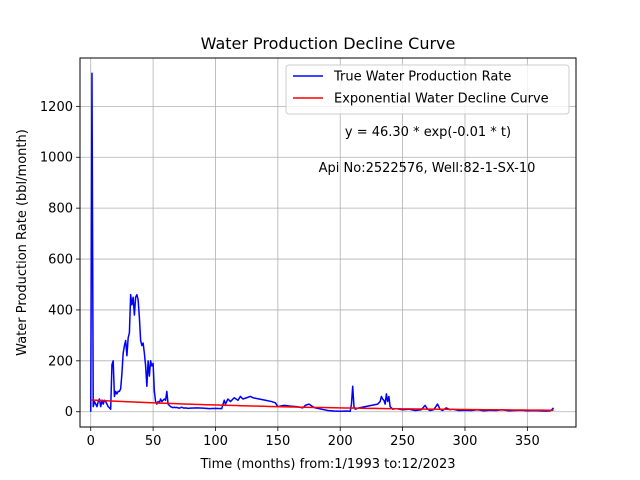 Image resolution: width=640 pixels, height=480 pixels. What do you see at coordinates (69, 412) in the screenshot?
I see `y-tick-label: 0` at bounding box center [69, 412].